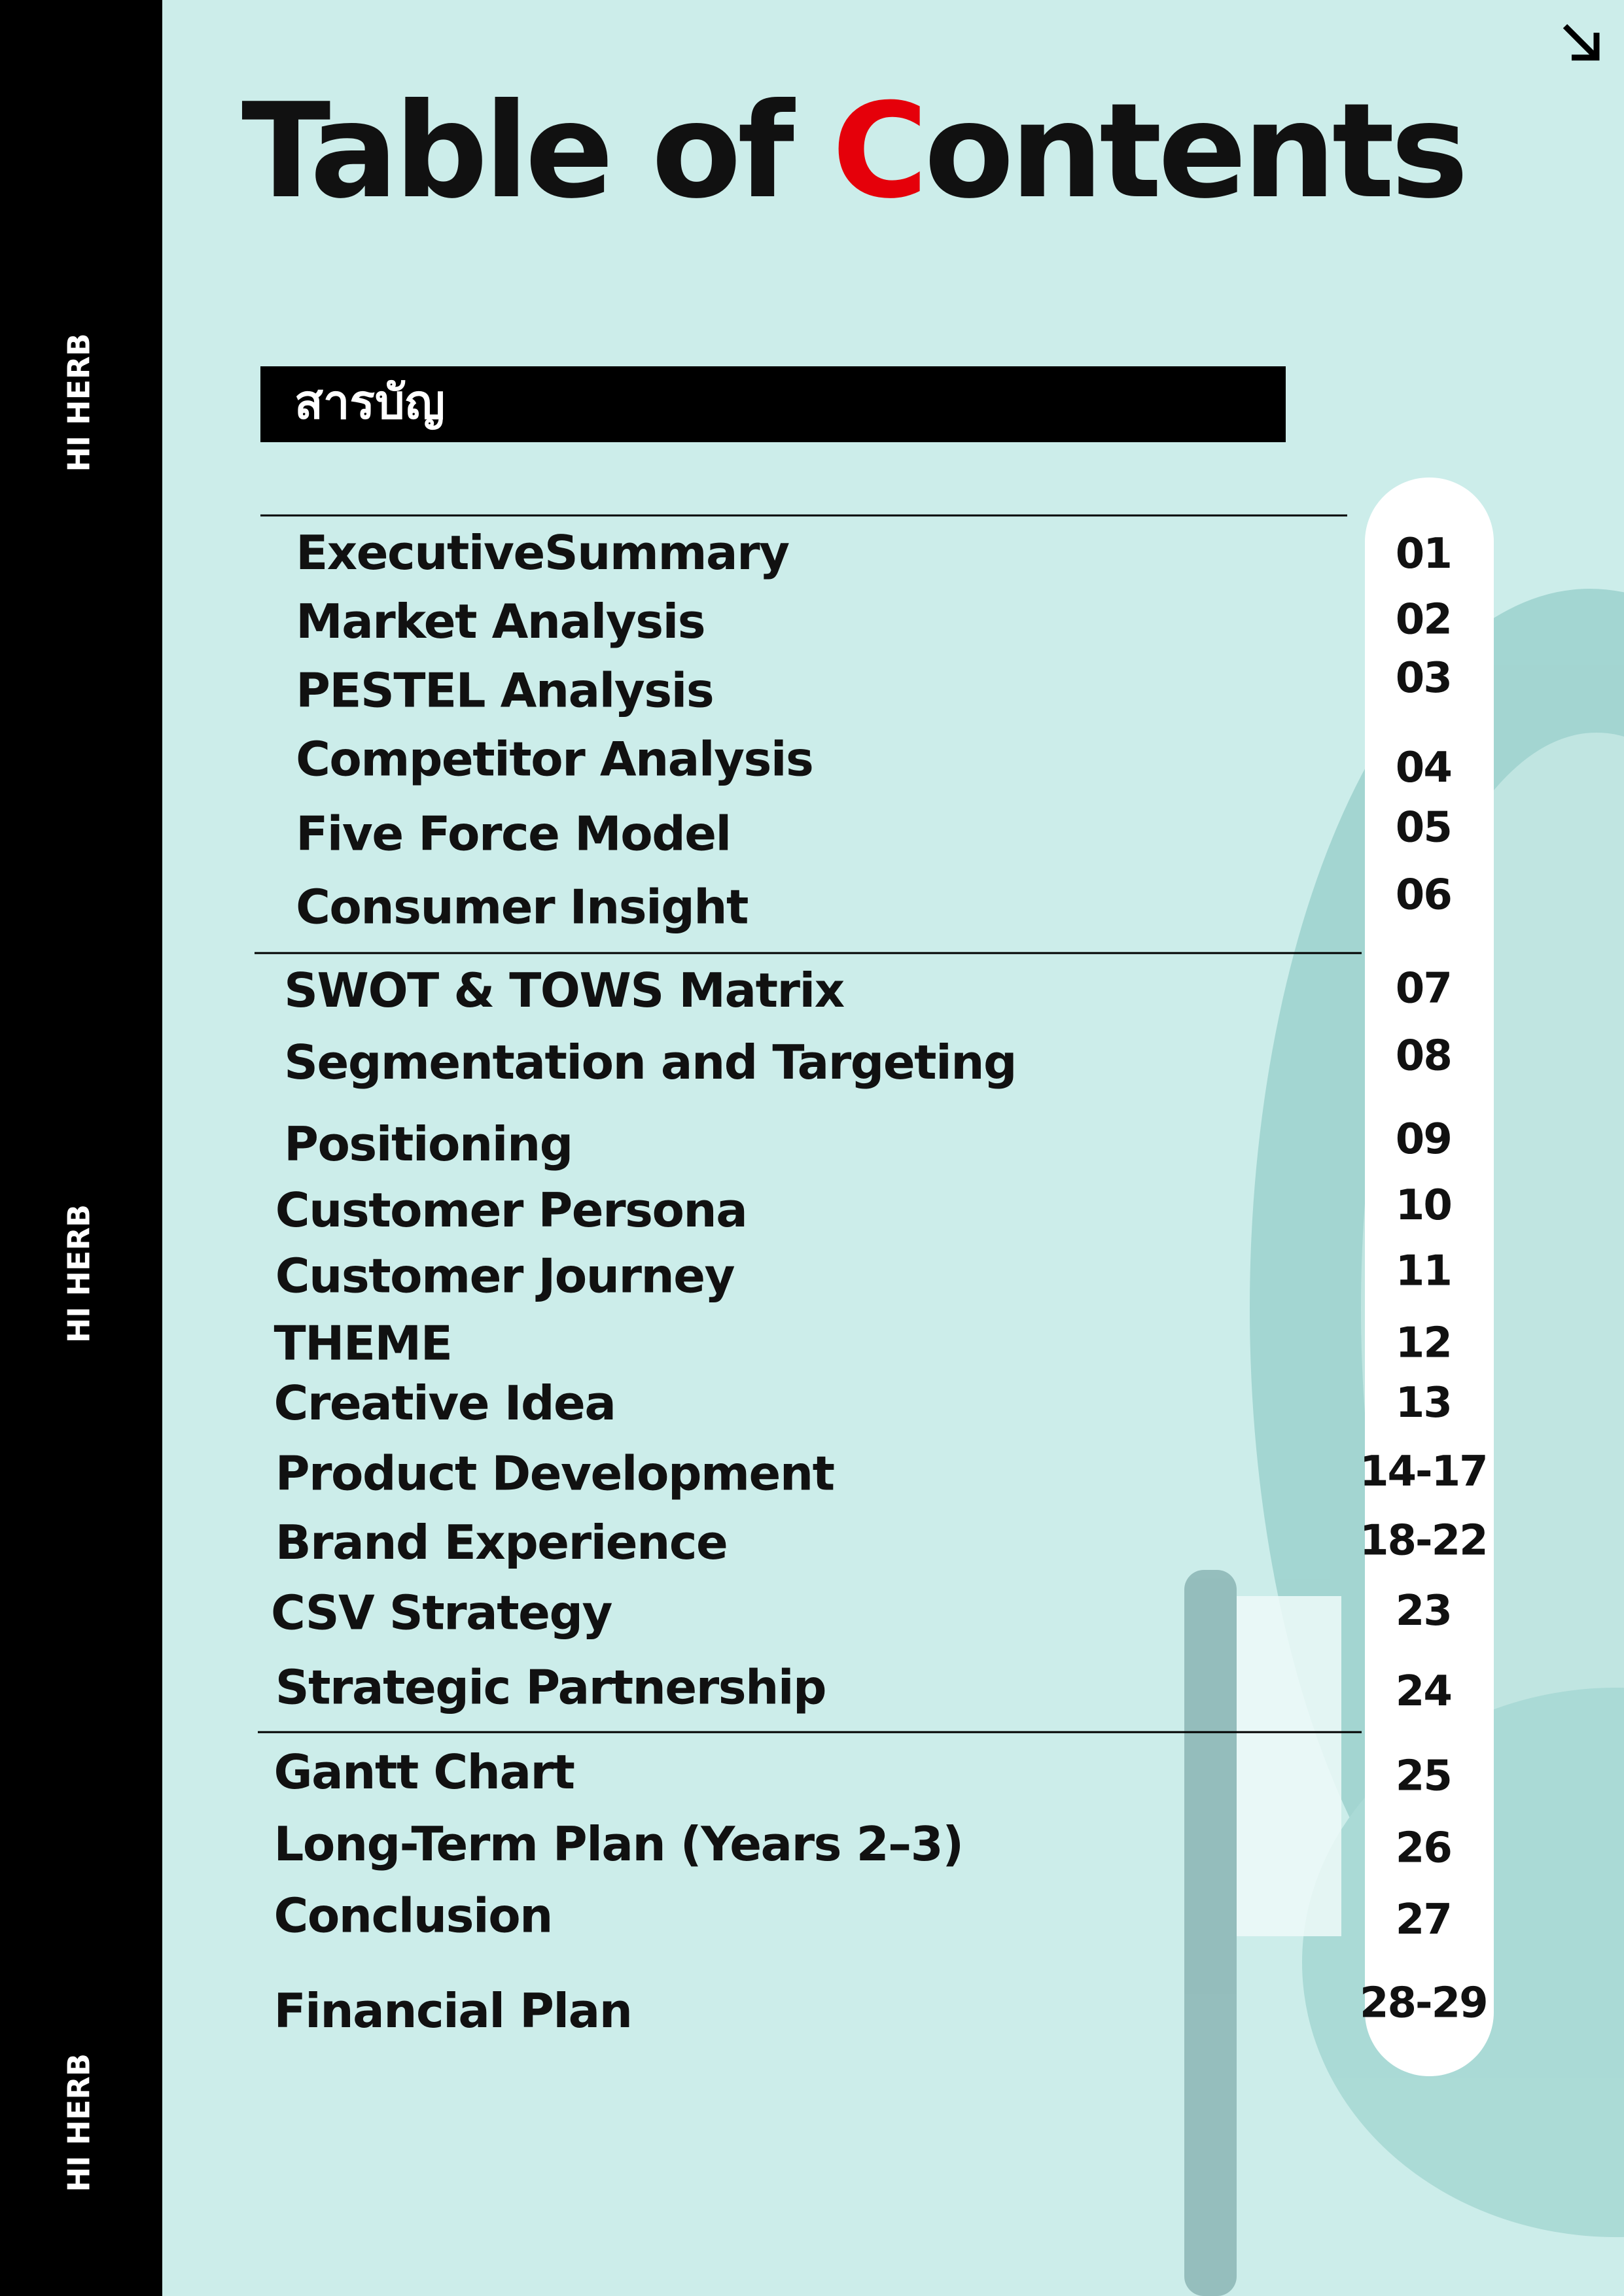 The image size is (1624, 2296). Describe the element at coordinates (1423, 1920) in the screenshot. I see `entry-page: 27` at that location.